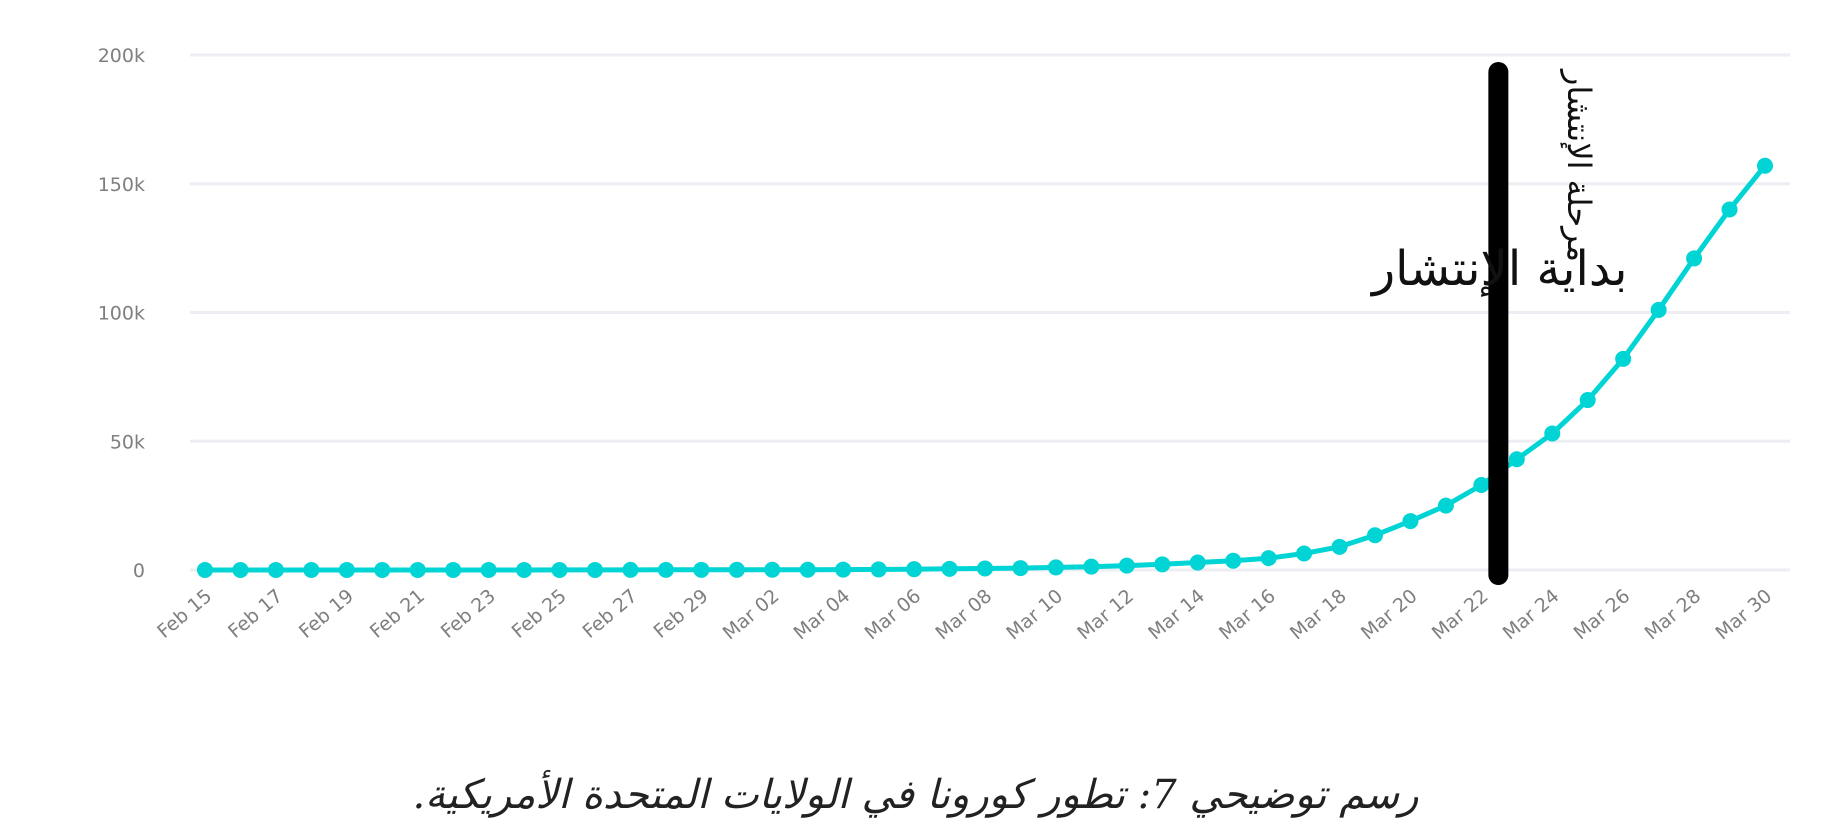  Describe the element at coordinates (139, 571) in the screenshot. I see `y-tick-label: 0` at that location.